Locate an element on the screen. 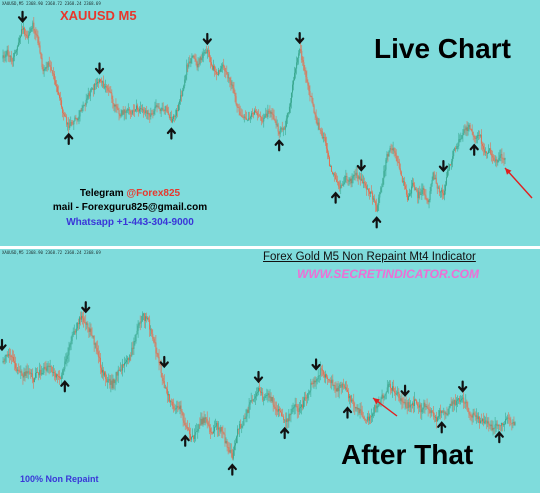 The width and height of the screenshot is (540, 493). telegram-handle: @Forex825 is located at coordinates (153, 193).